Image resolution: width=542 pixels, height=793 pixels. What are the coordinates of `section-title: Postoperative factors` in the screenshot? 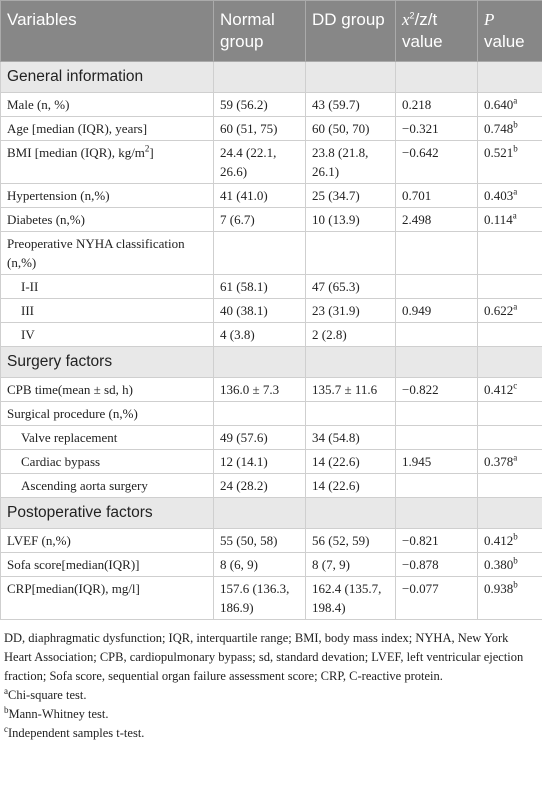 It's located at (107, 513).